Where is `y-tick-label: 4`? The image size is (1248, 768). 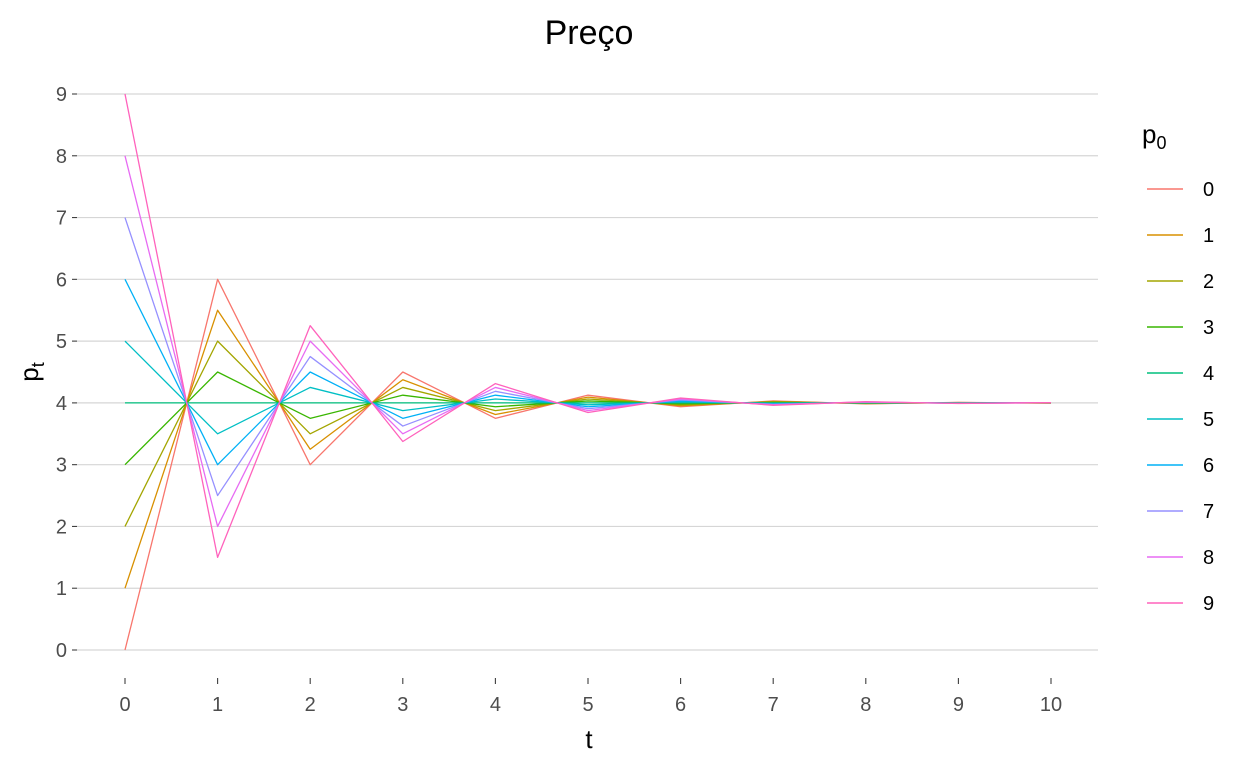
y-tick-label: 4 is located at coordinates (61, 404).